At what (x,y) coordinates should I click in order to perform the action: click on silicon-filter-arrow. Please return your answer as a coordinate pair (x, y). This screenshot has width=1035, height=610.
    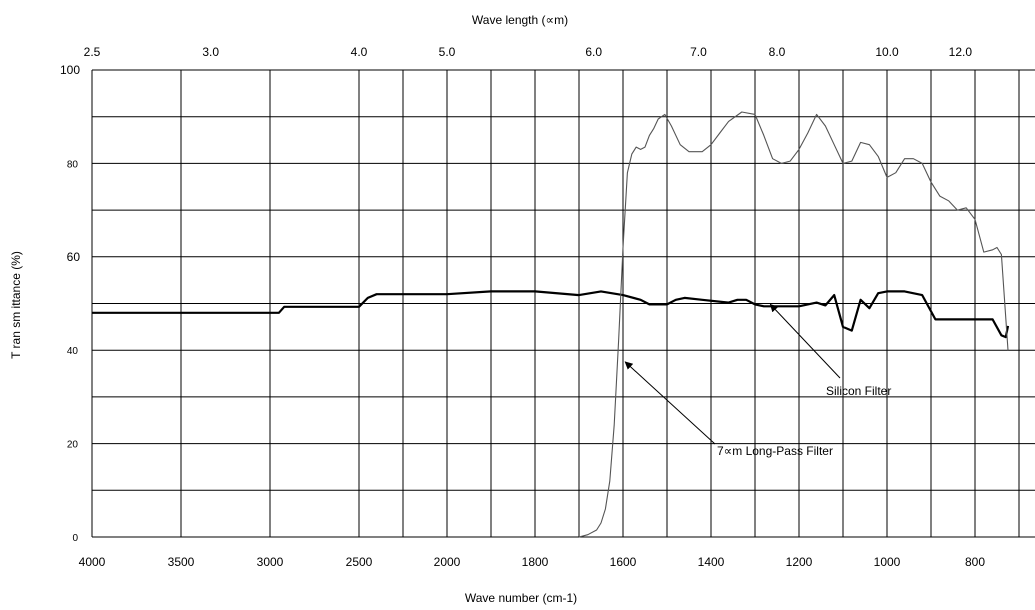
    Looking at the image, I should click on (805, 341).